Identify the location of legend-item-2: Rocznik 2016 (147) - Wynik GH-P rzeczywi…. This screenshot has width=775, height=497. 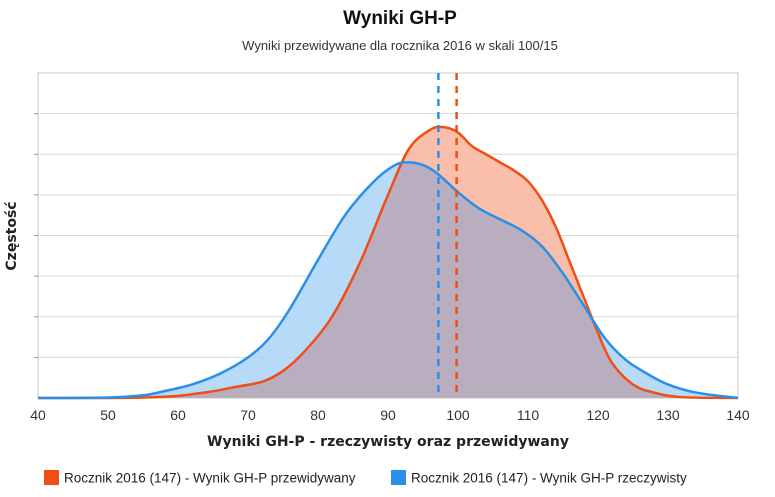
(539, 478).